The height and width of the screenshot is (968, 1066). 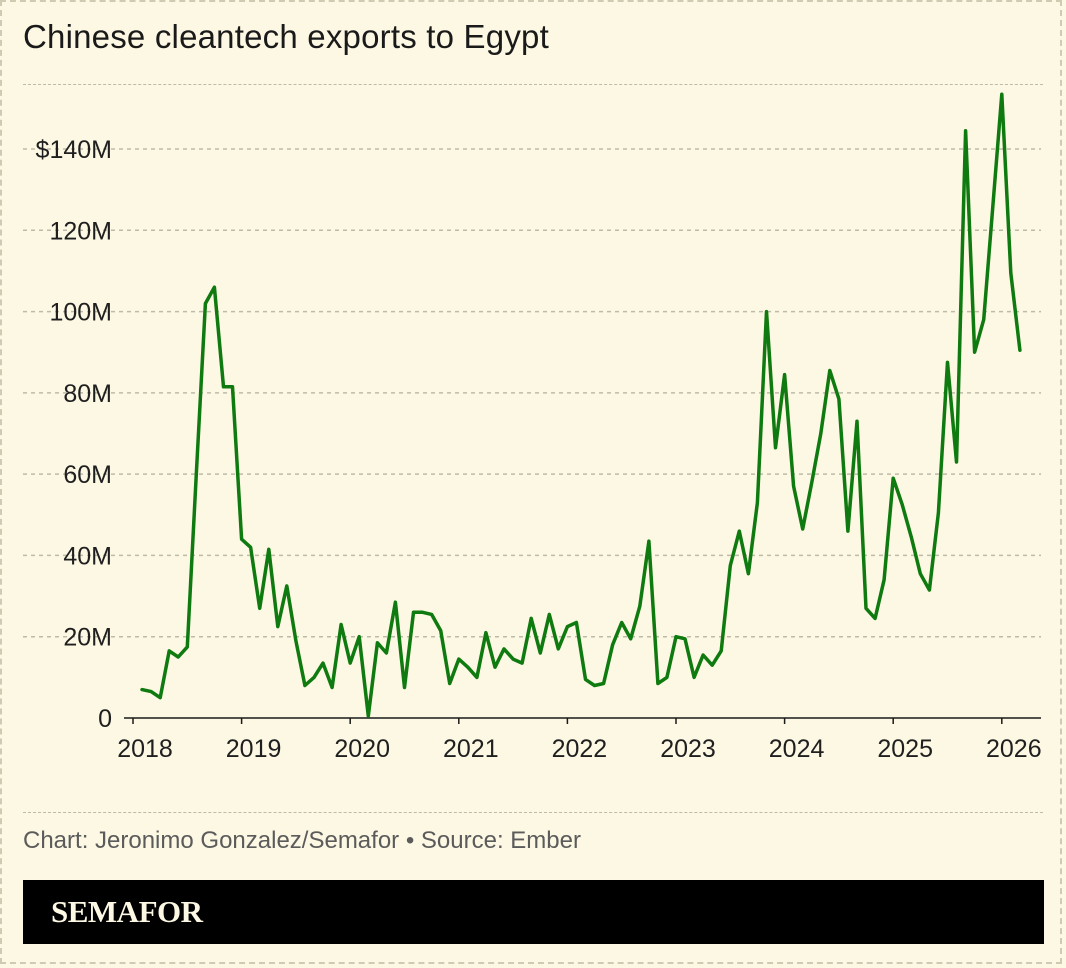 I want to click on y-tick-label: 100M, so click(x=80, y=313).